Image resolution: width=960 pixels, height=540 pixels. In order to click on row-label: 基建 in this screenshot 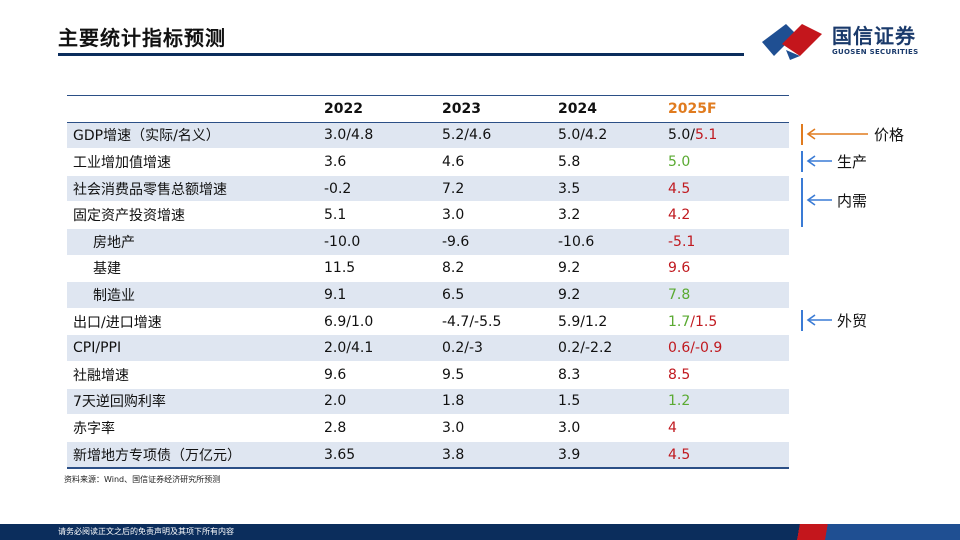, I will do `click(107, 269)`.